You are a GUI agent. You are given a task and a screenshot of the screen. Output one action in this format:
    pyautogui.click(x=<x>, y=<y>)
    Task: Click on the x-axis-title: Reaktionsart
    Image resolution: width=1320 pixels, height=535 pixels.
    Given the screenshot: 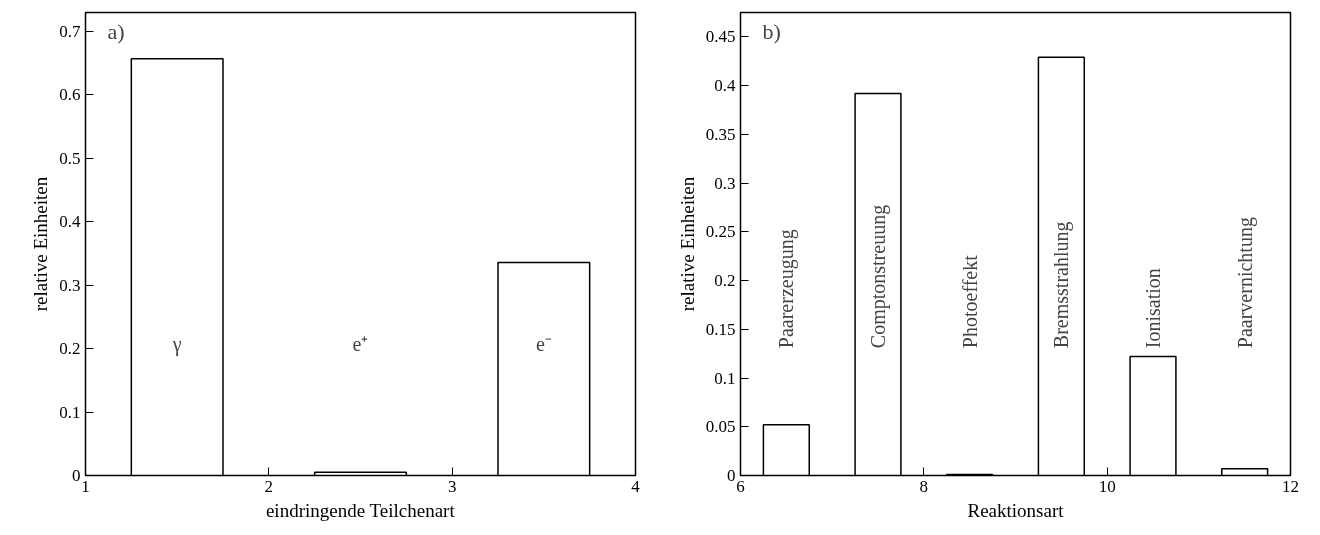 What is the action you would take?
    pyautogui.click(x=1016, y=510)
    